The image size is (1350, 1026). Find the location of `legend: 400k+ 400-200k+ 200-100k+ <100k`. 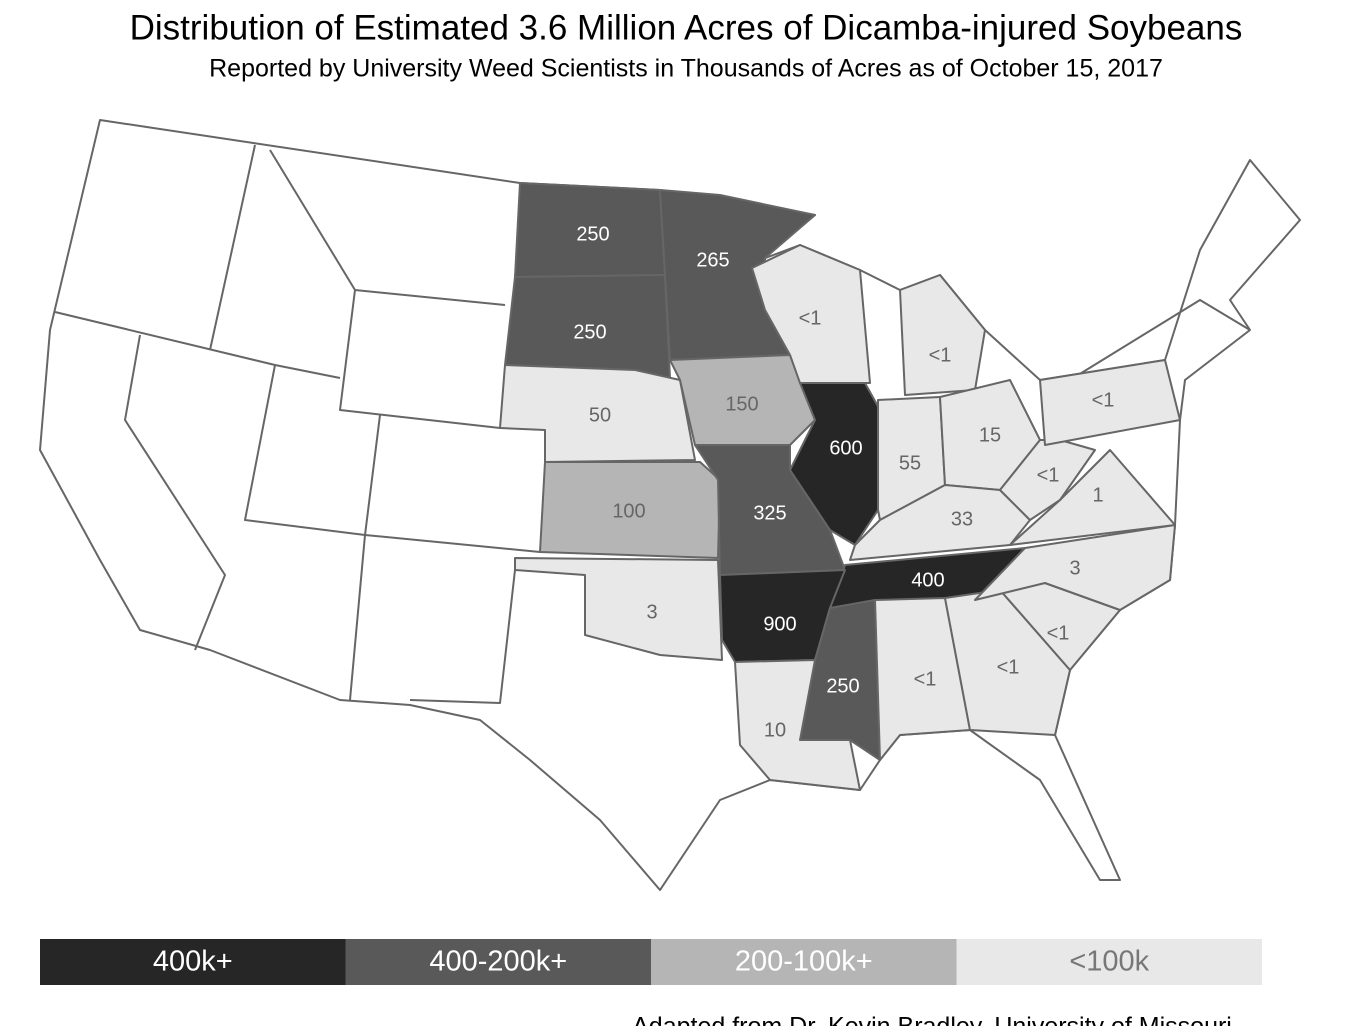

legend: 400k+ 400-200k+ 200-100k+ <100k is located at coordinates (651, 962).